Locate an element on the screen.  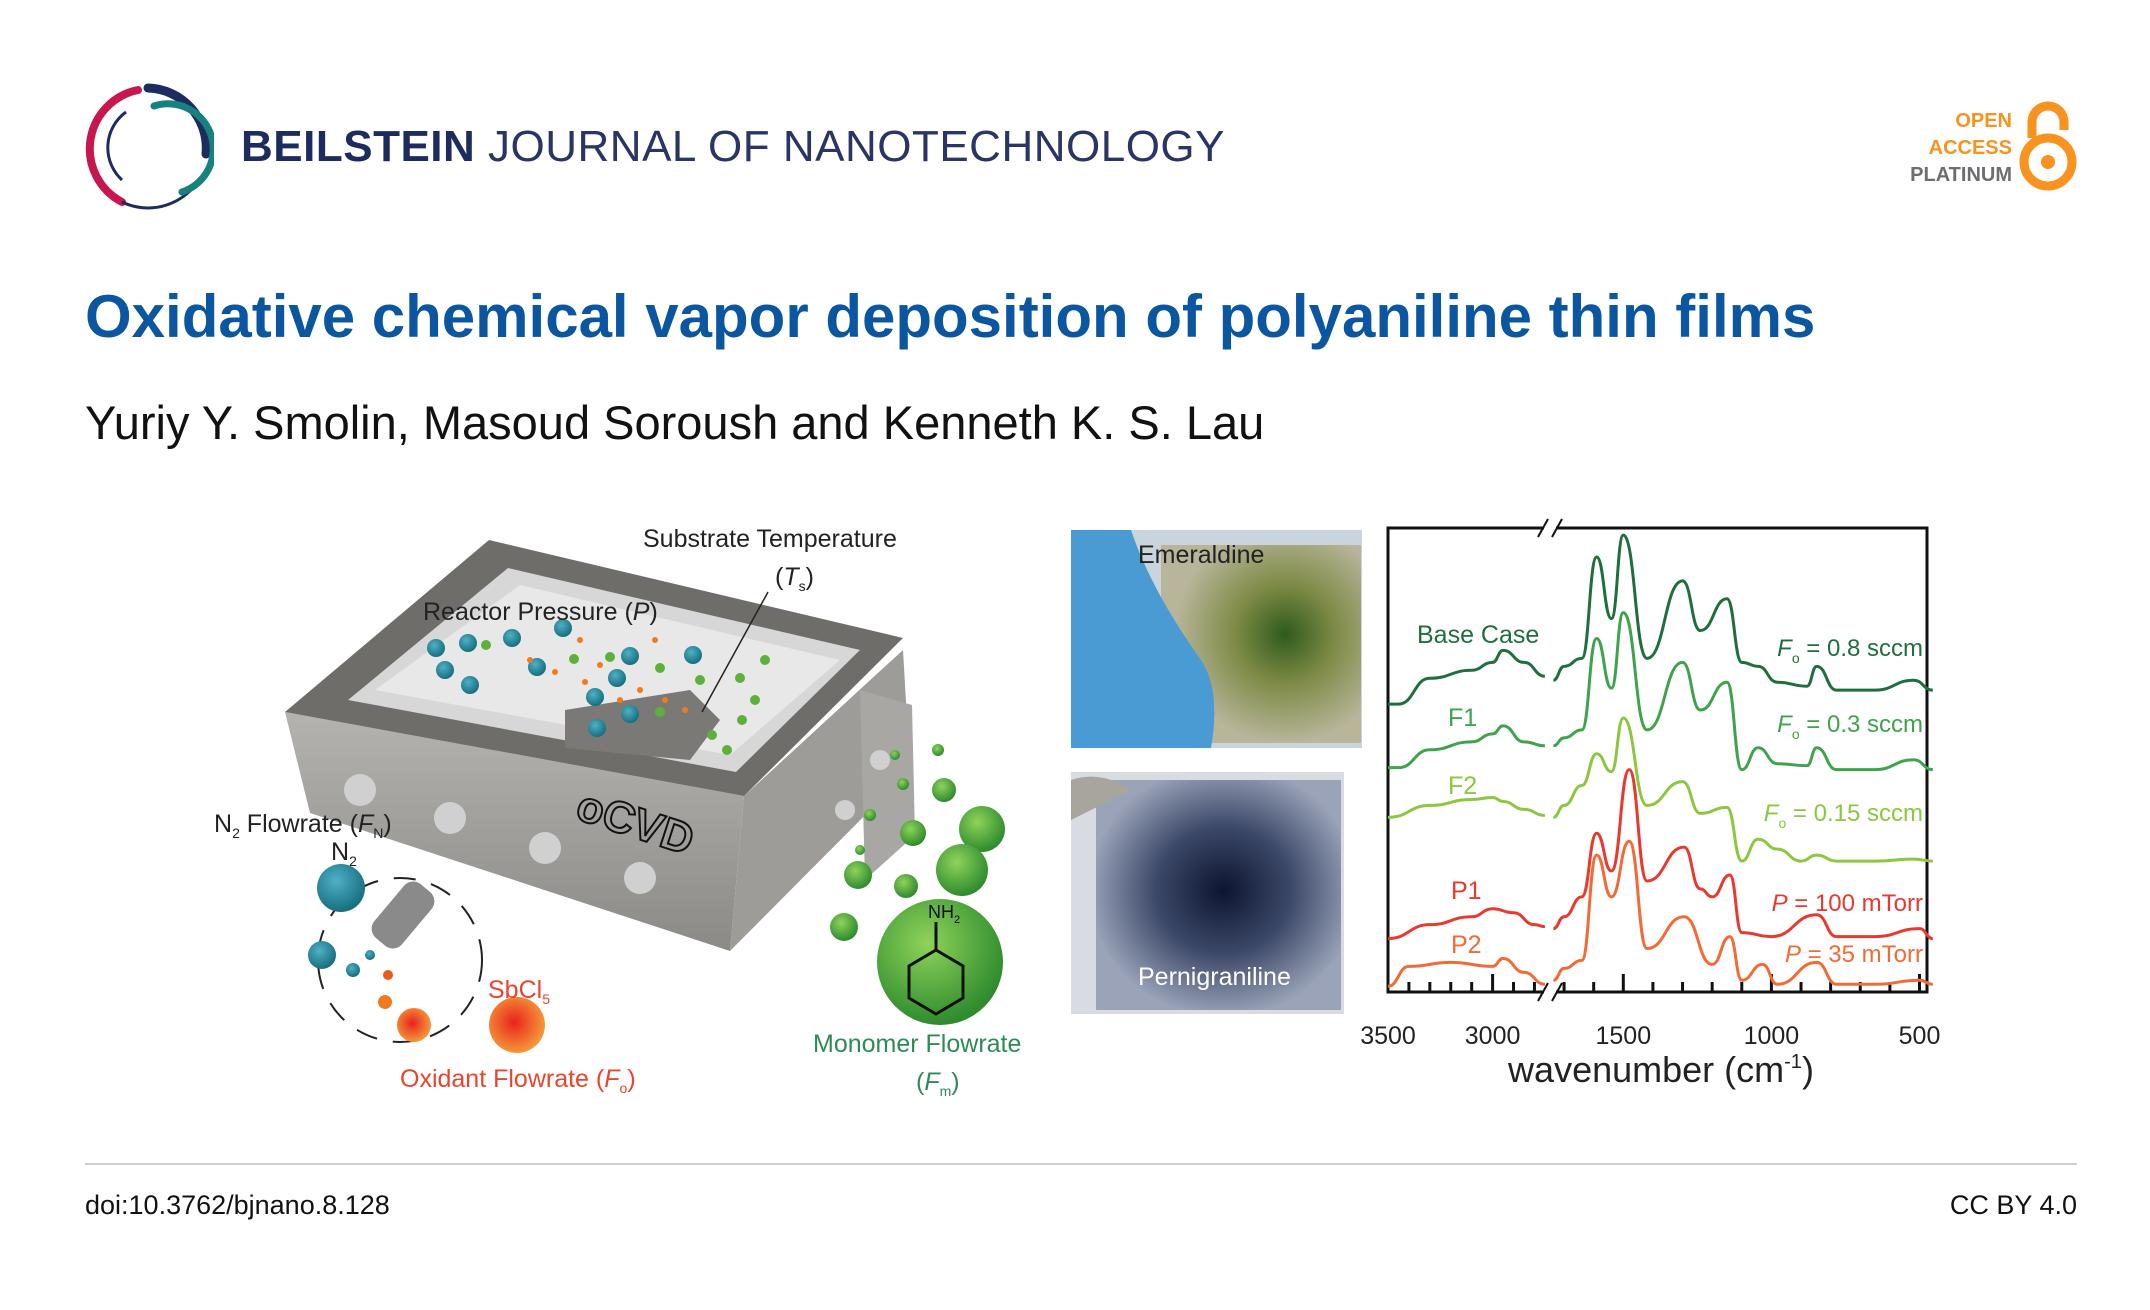
reactor-front-face is located at coordinates (514, 831).